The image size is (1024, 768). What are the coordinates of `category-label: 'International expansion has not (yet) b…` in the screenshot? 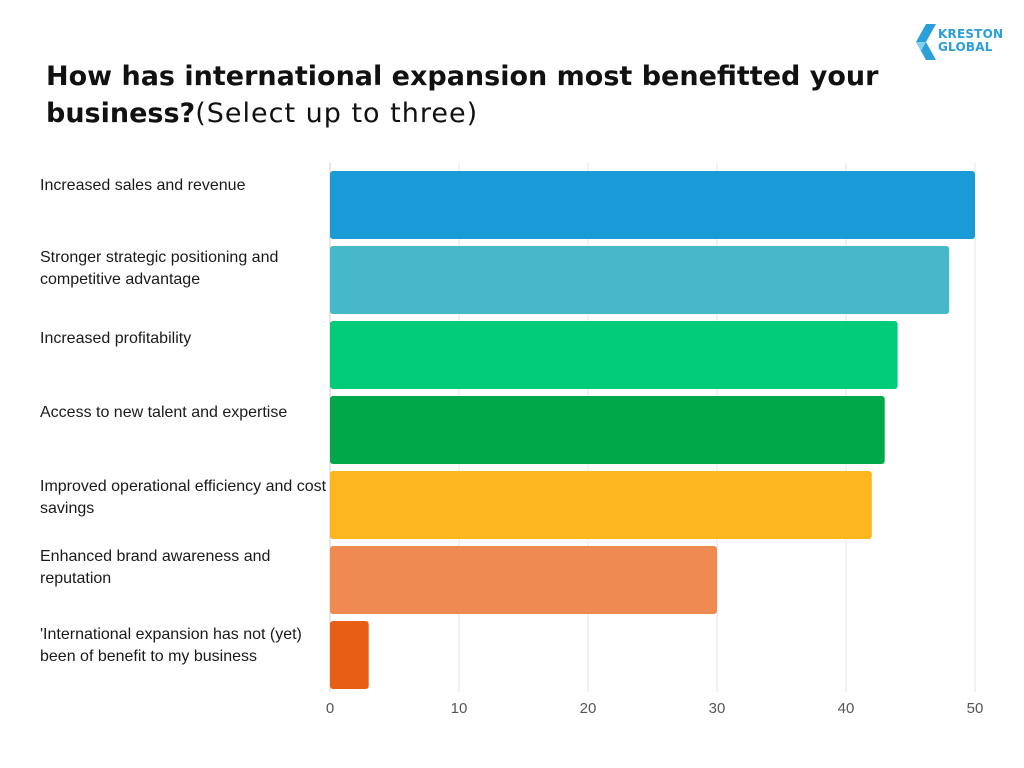 It's located at (171, 645).